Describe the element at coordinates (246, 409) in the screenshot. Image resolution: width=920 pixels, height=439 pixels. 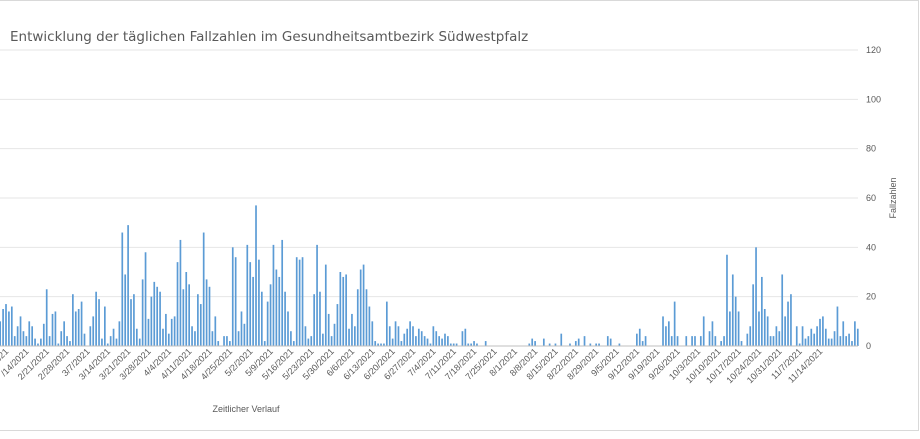
I see `x-axis-title: Zeitlicher Verlauf` at that location.